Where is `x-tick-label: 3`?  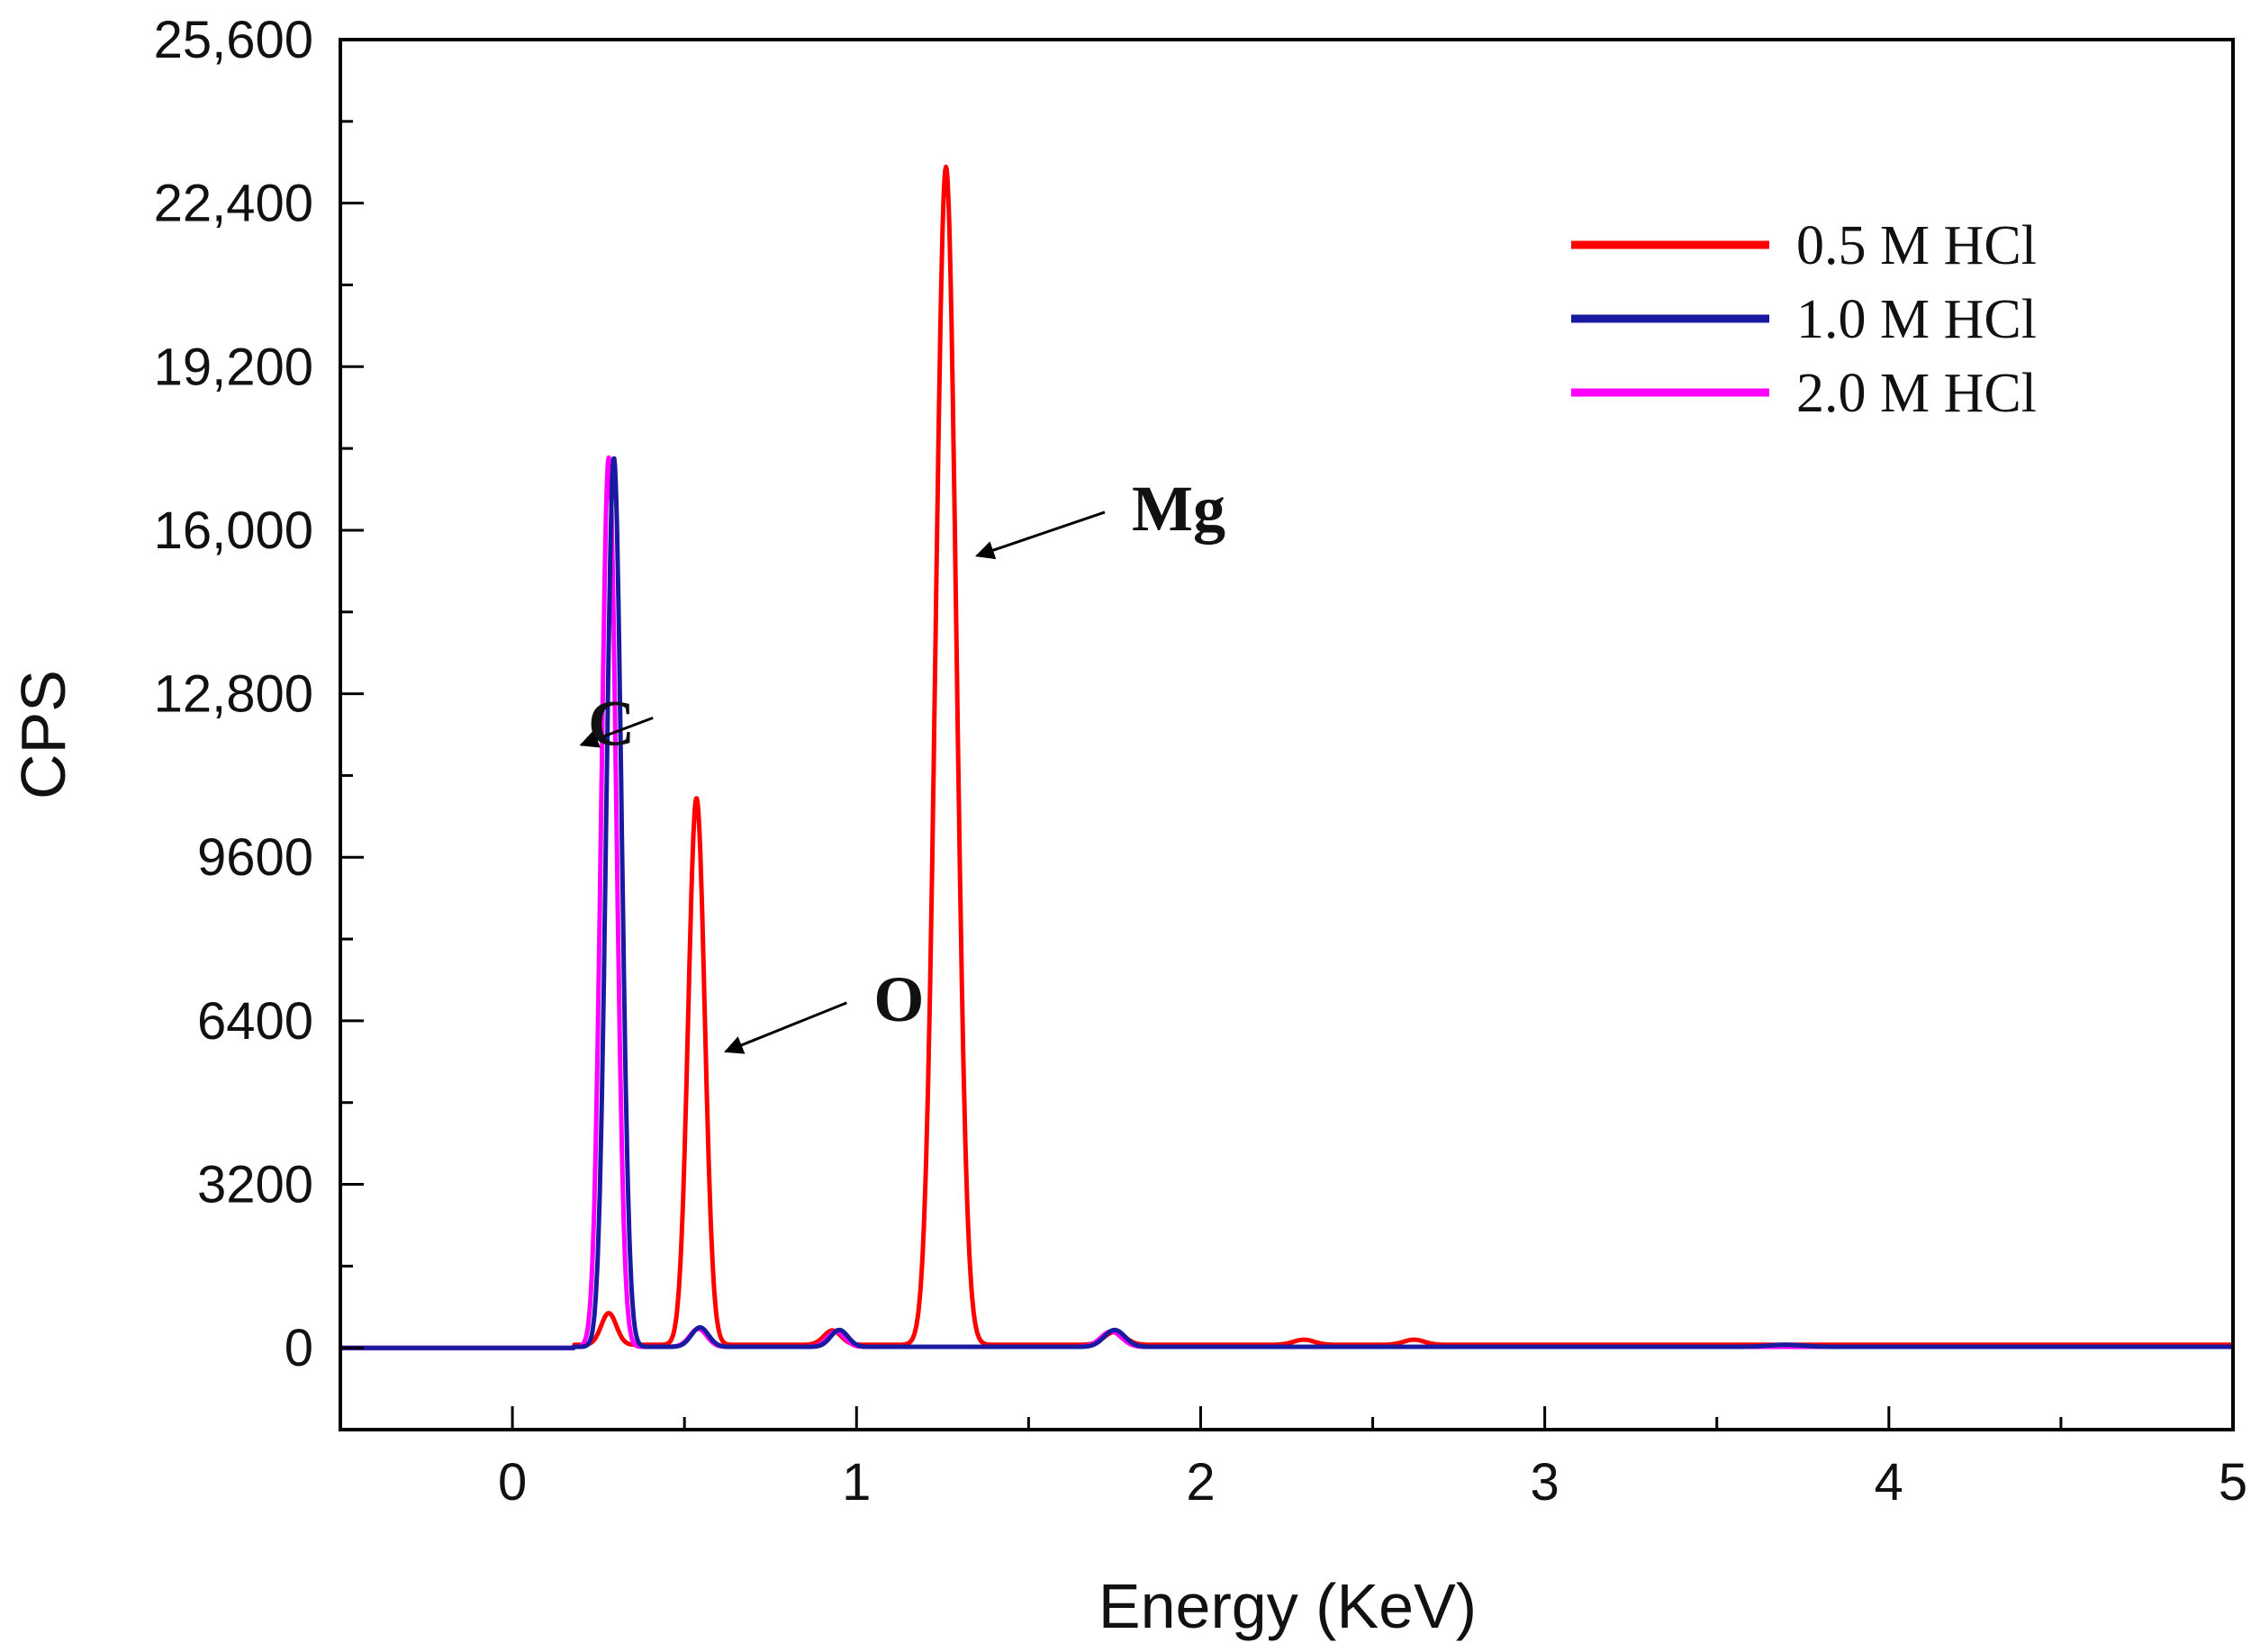 x-tick-label: 3 is located at coordinates (1545, 1482).